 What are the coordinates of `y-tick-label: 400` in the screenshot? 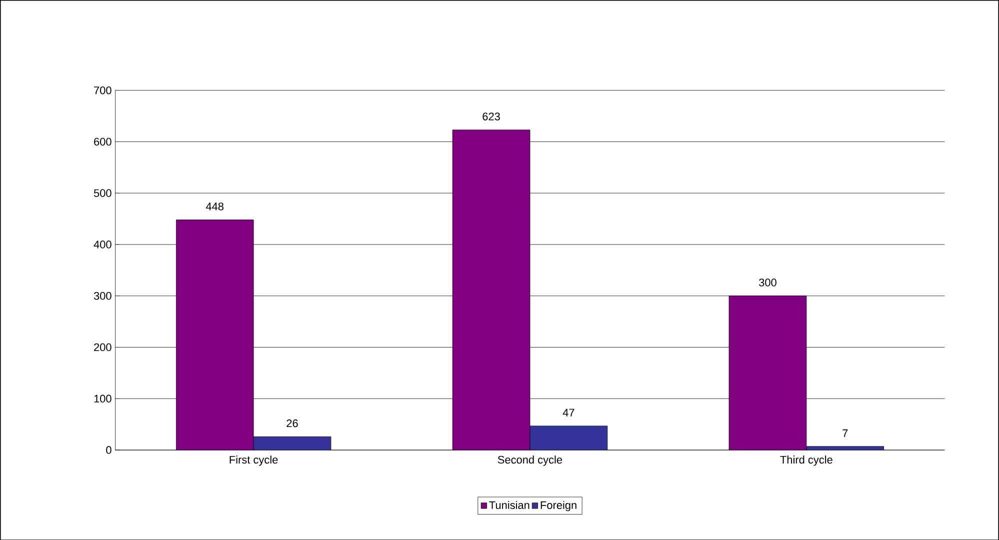 It's located at (103, 244).